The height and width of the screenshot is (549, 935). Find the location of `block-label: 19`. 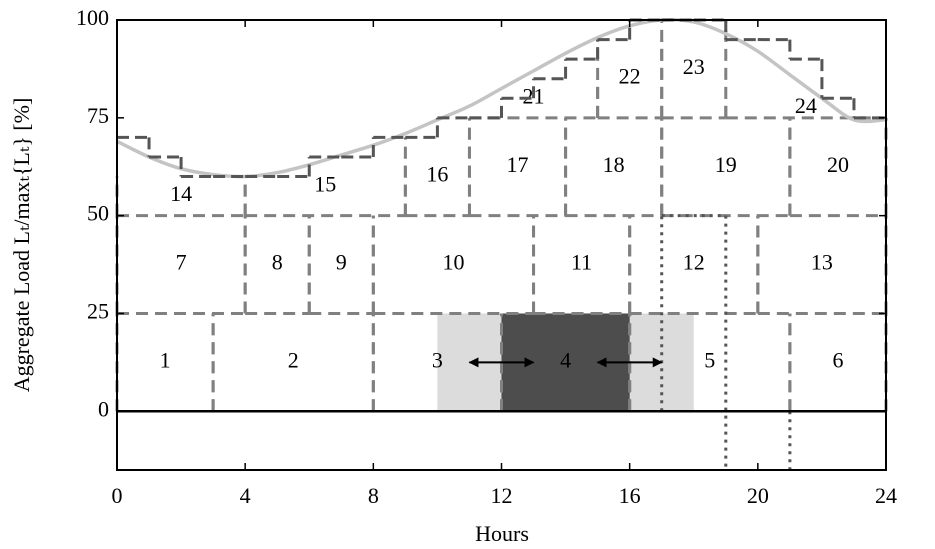

block-label: 19 is located at coordinates (726, 164).